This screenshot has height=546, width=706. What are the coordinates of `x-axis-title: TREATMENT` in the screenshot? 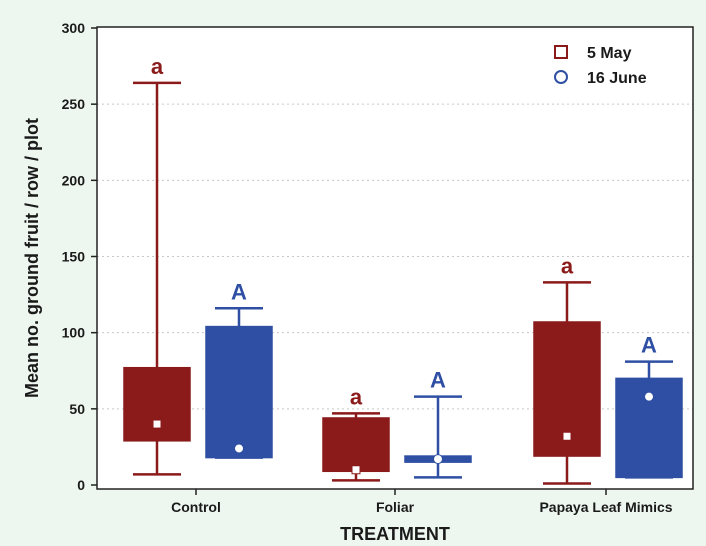 It's located at (395, 534).